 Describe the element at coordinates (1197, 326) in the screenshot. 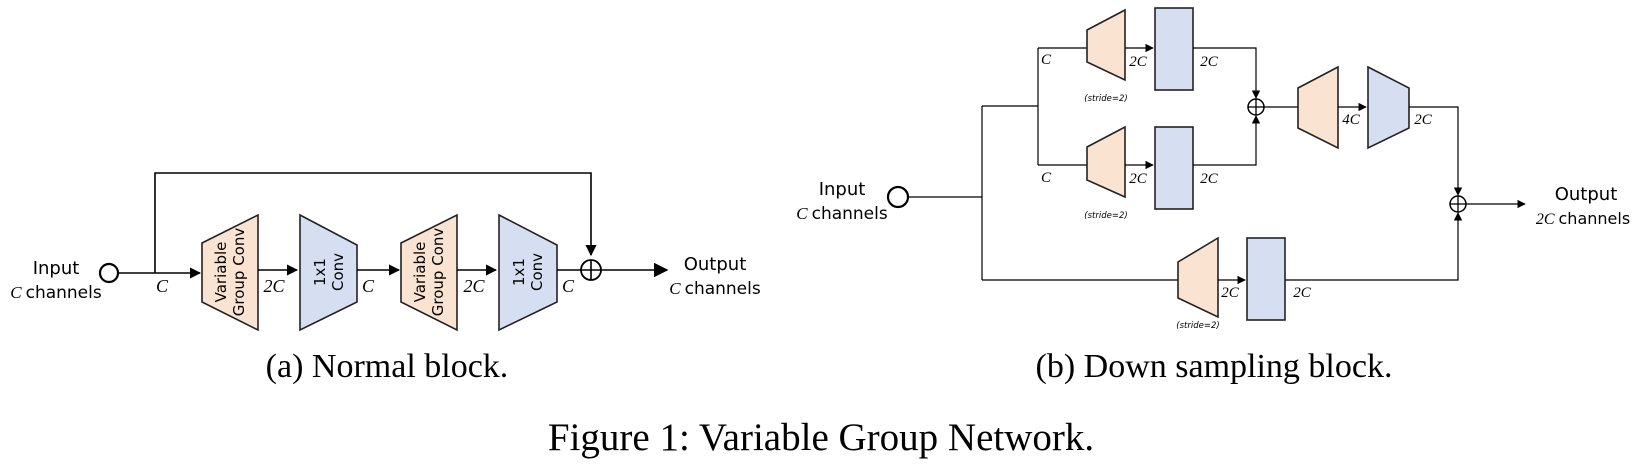

I see `panel-b-bottom-stride-label: (stride=2)` at that location.